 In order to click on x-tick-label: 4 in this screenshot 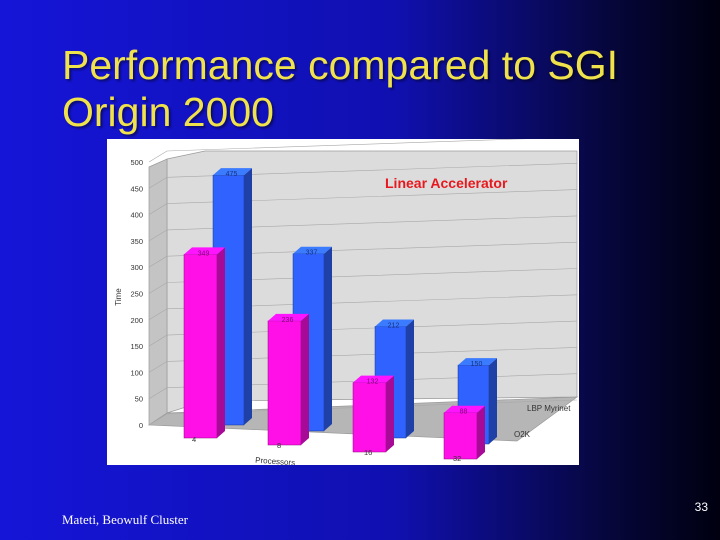, I will do `click(194, 439)`.